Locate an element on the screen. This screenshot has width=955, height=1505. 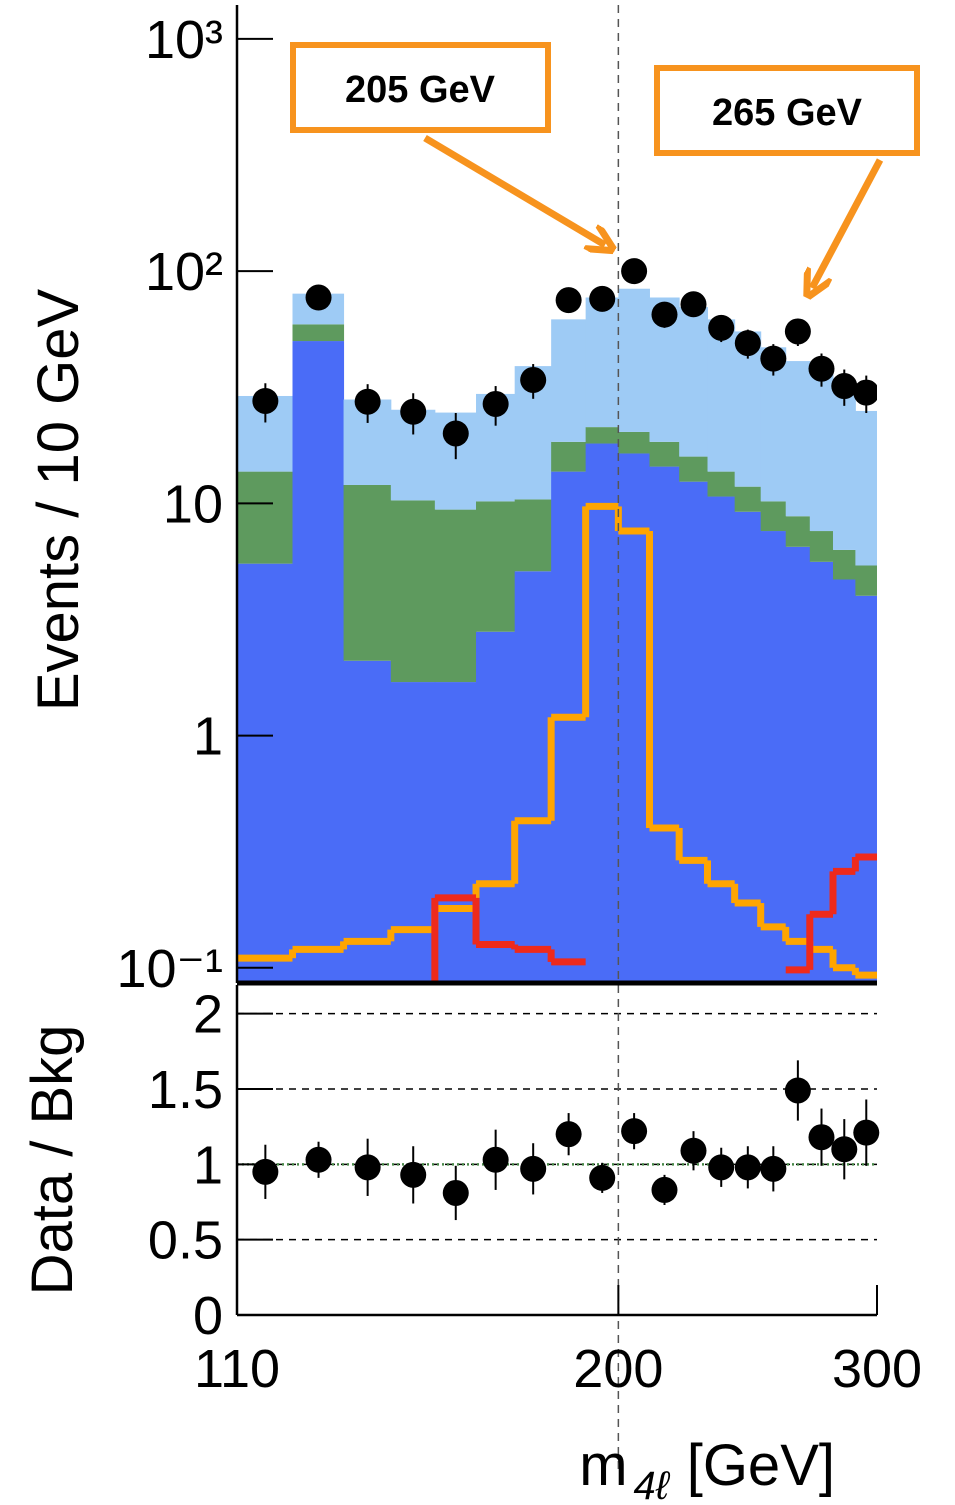
y-tick-label: 10³ is located at coordinates (184, 40).